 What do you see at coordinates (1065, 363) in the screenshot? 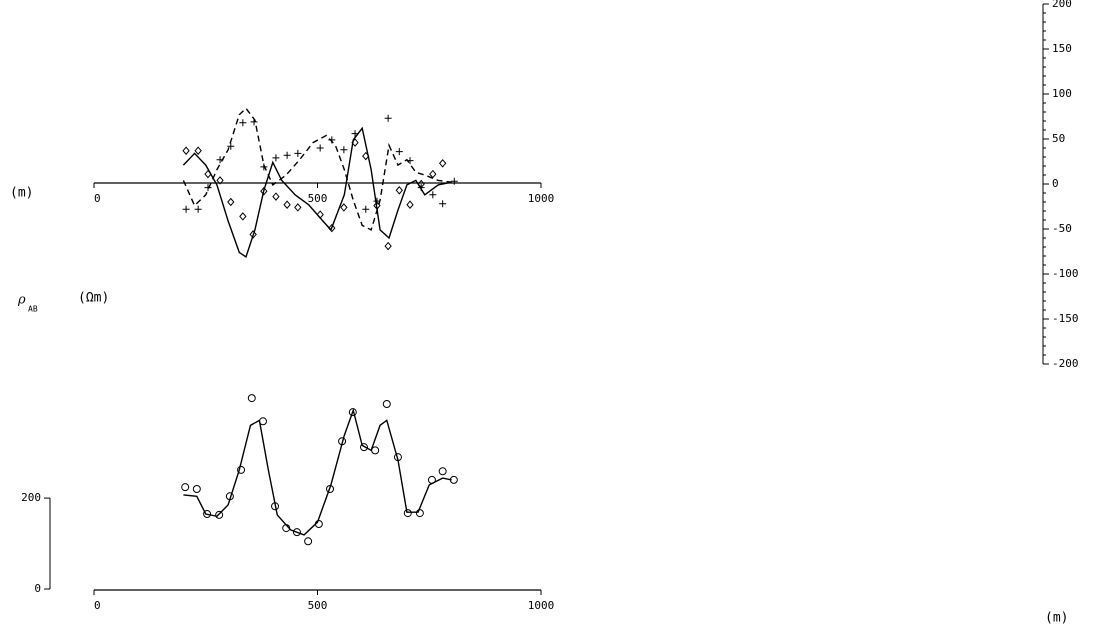
I see `y-tick-label: -200` at bounding box center [1065, 363].